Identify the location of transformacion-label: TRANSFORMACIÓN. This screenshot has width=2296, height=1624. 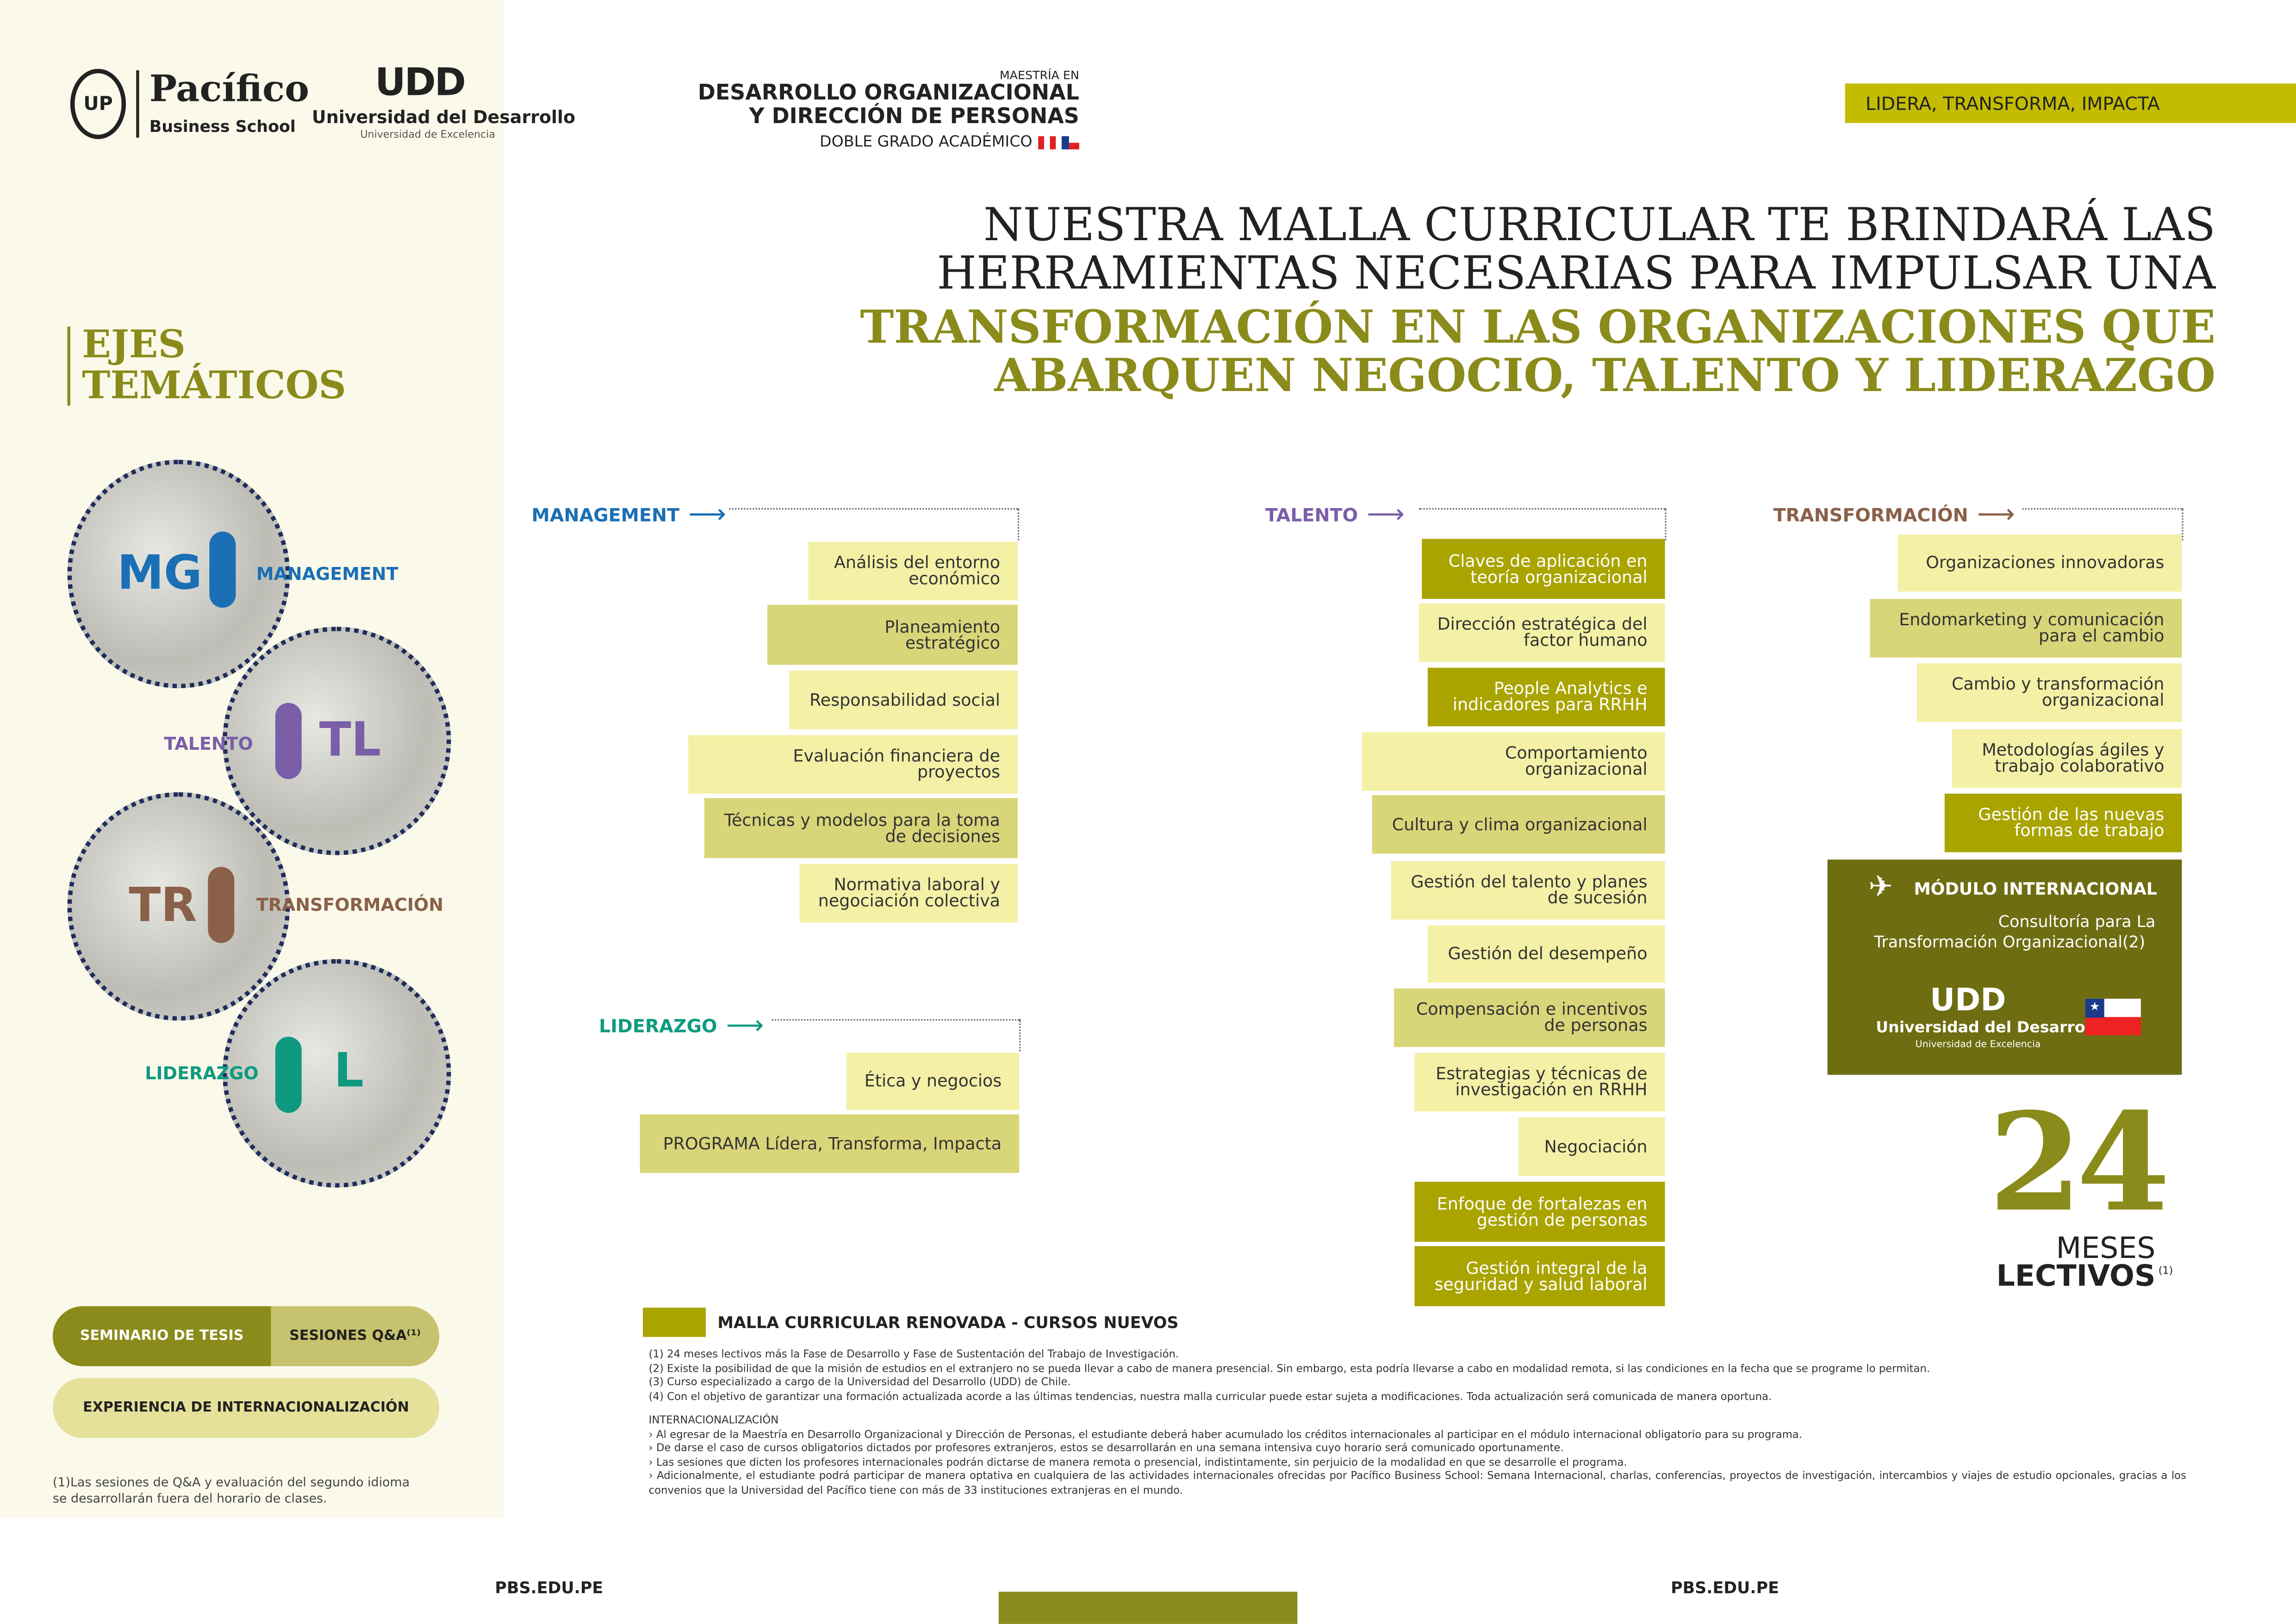
(349, 905).